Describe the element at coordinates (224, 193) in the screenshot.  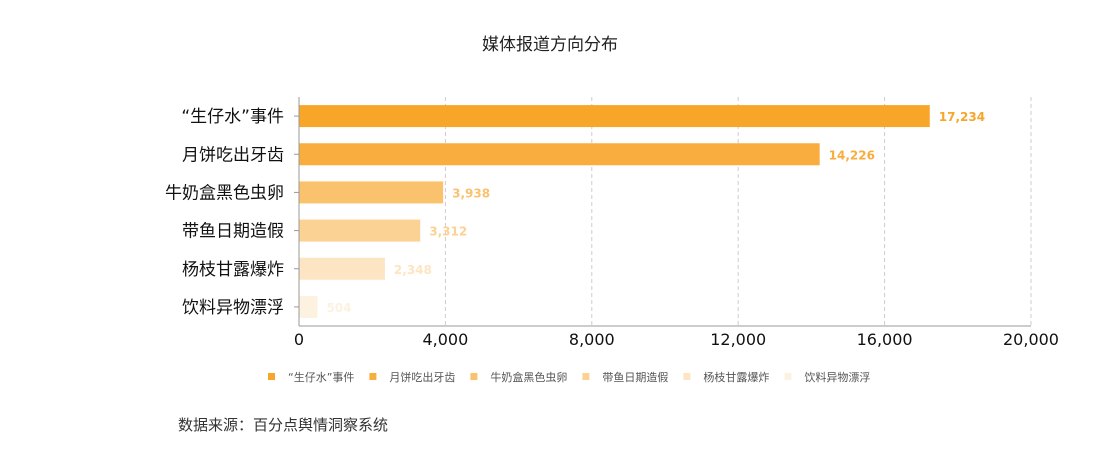
I see `category-label: 牛奶盒黑色虫卵` at that location.